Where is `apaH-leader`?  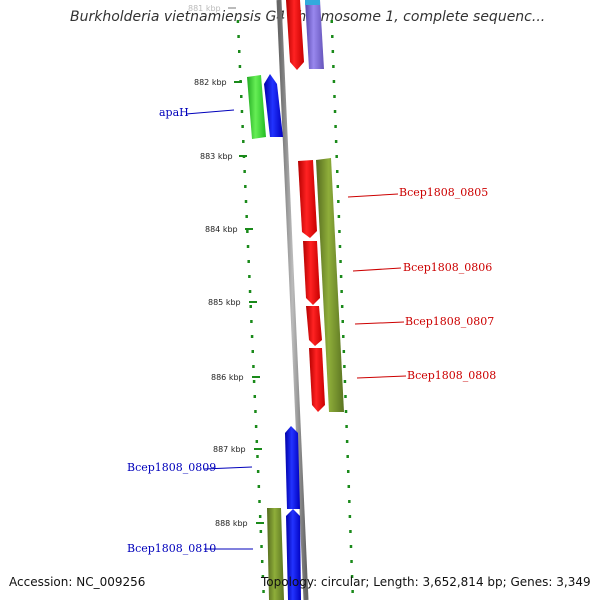
apaH-leader is located at coordinates (210, 112).